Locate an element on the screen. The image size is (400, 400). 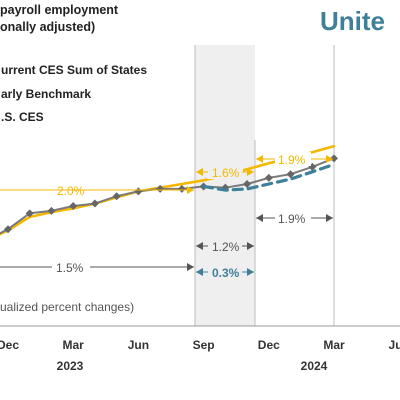
label-rate-1-6: 1.6% is located at coordinates (226, 173).